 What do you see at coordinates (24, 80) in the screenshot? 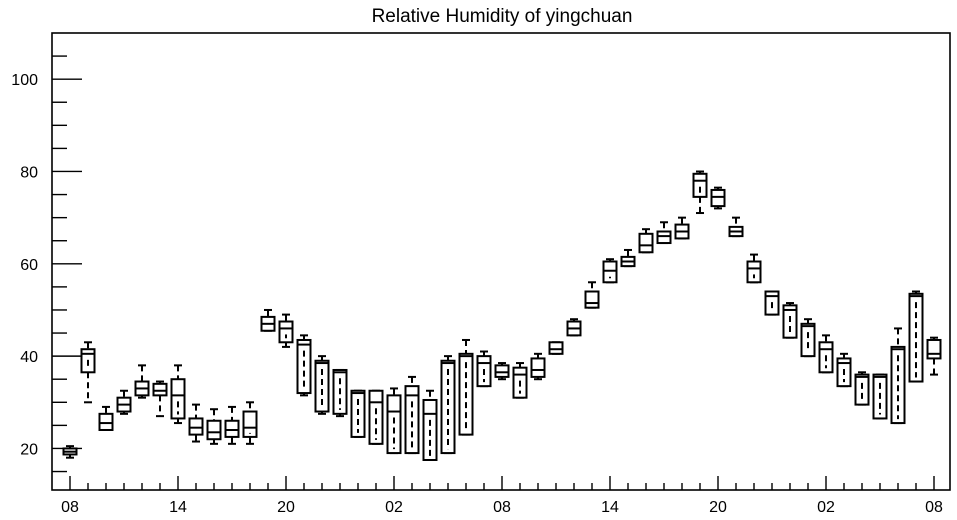
I see `y-tick-label: 100` at bounding box center [24, 80].